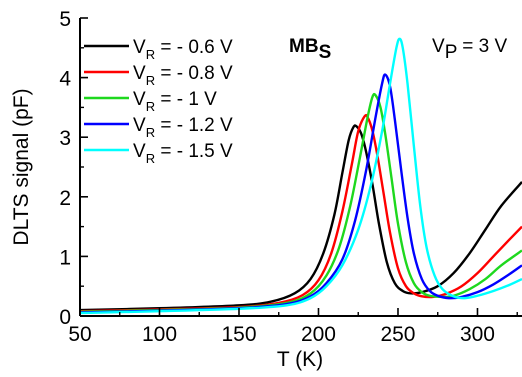 This screenshot has width=522, height=377. What do you see at coordinates (325, 52) in the screenshot?
I see `sample-label-sub: S` at bounding box center [325, 52].